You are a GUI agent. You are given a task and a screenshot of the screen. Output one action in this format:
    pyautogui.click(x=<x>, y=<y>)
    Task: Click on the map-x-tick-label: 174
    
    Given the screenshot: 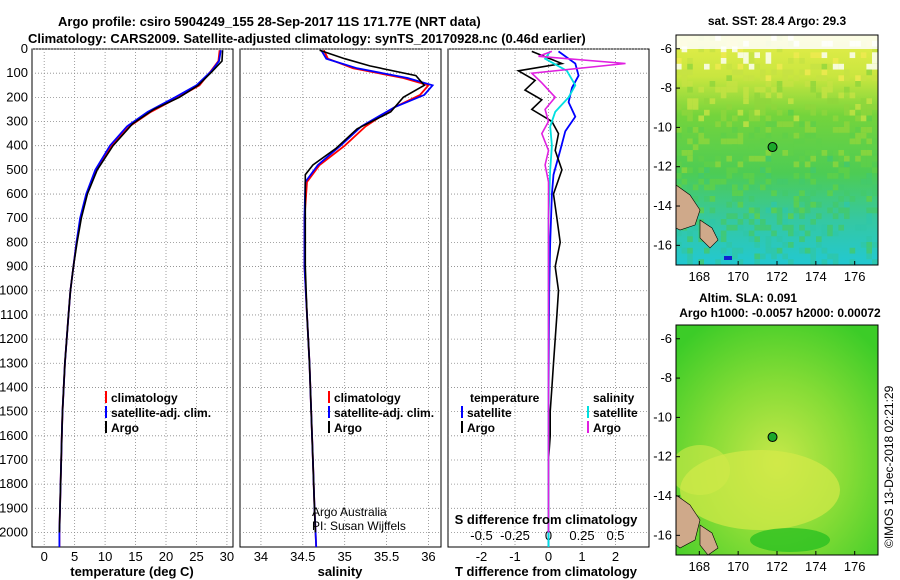 What is the action you would take?
    pyautogui.click(x=816, y=566)
    